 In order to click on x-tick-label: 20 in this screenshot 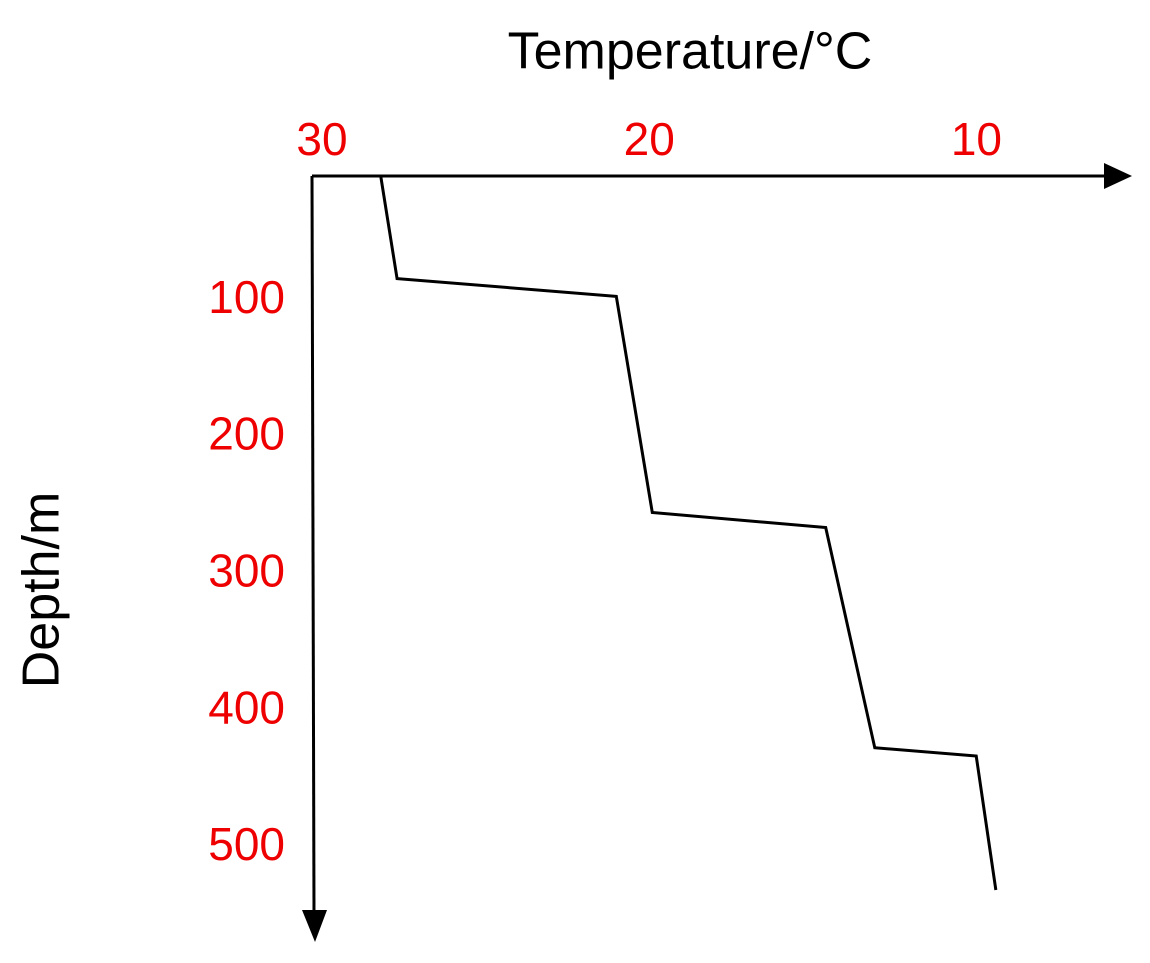, I will do `click(649, 139)`.